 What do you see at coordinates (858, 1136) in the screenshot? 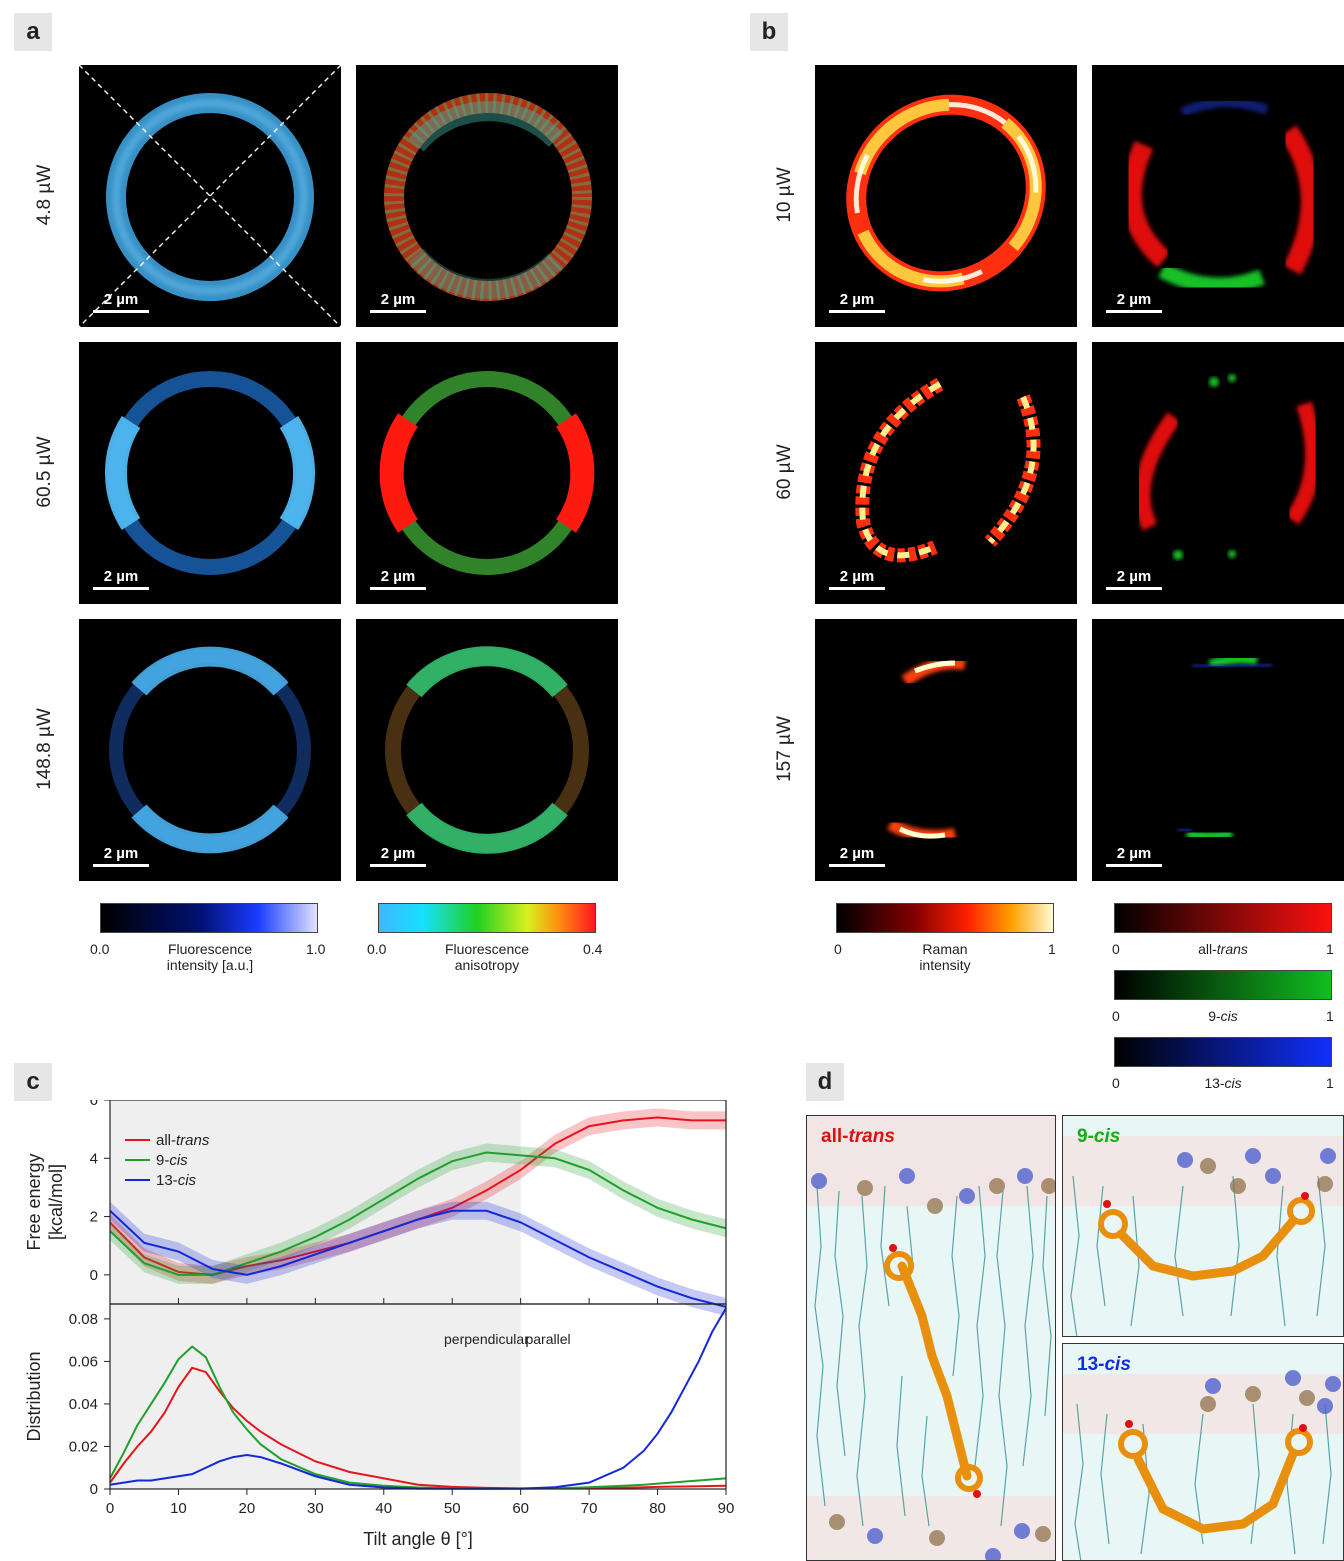
I see `md-label-all-trans: all-trans` at bounding box center [858, 1136].